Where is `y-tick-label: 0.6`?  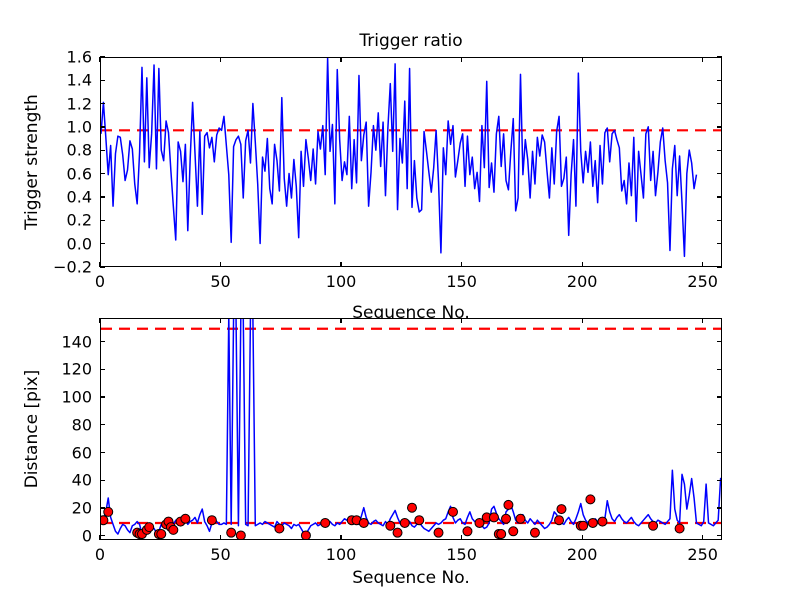 y-tick-label: 0.6 is located at coordinates (79, 174).